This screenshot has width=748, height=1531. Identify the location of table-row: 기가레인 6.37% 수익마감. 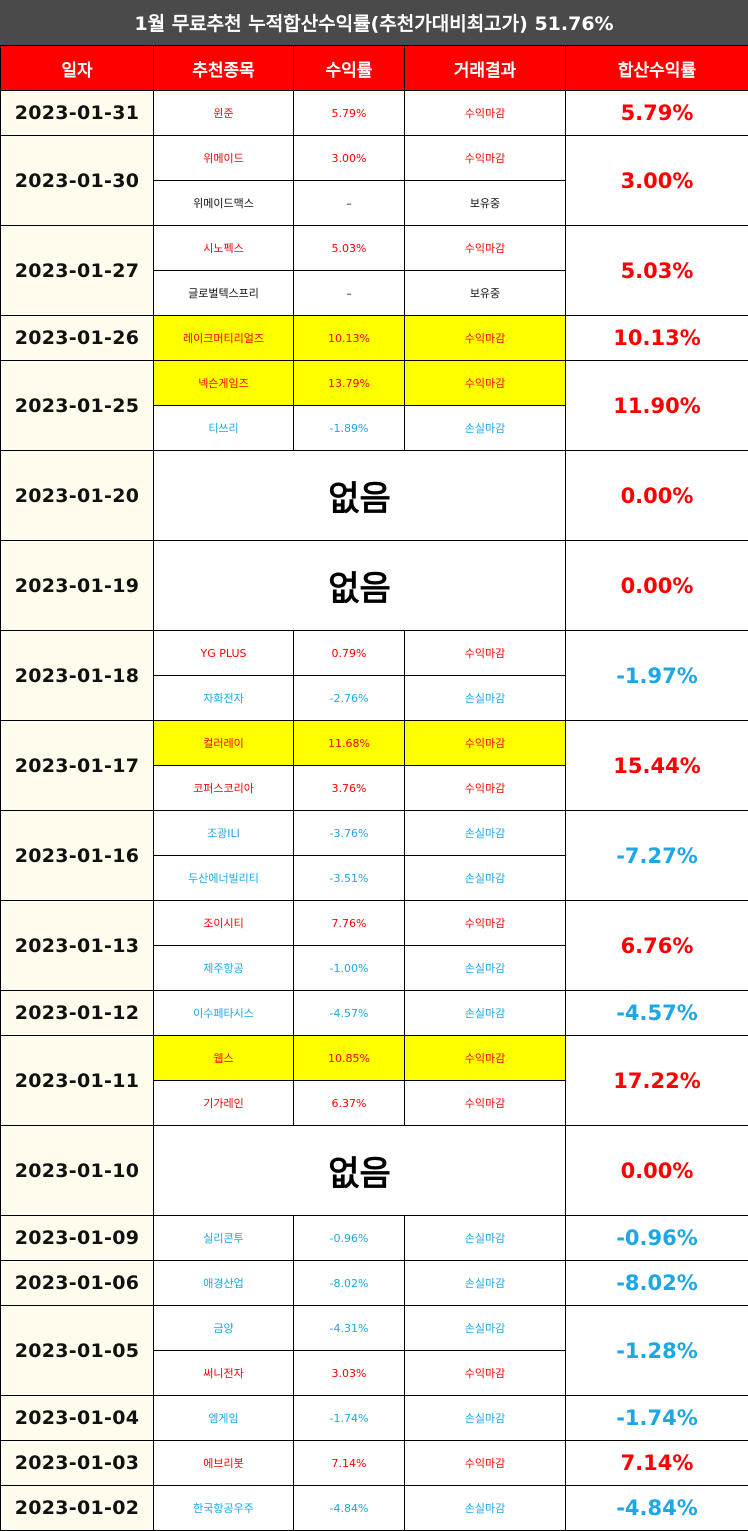
(374, 1103).